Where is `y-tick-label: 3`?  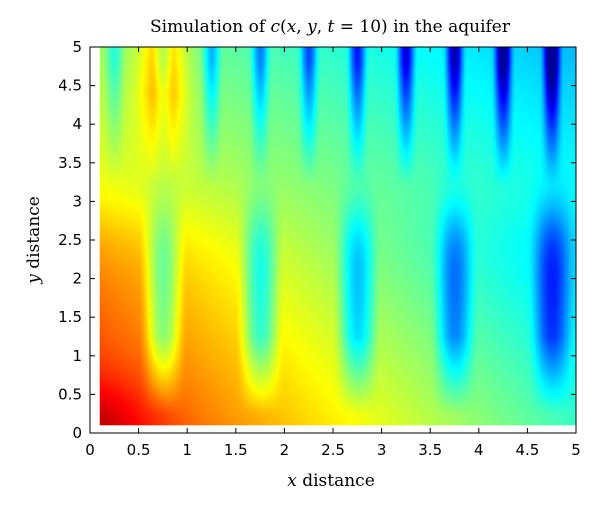 y-tick-label: 3 is located at coordinates (77, 201).